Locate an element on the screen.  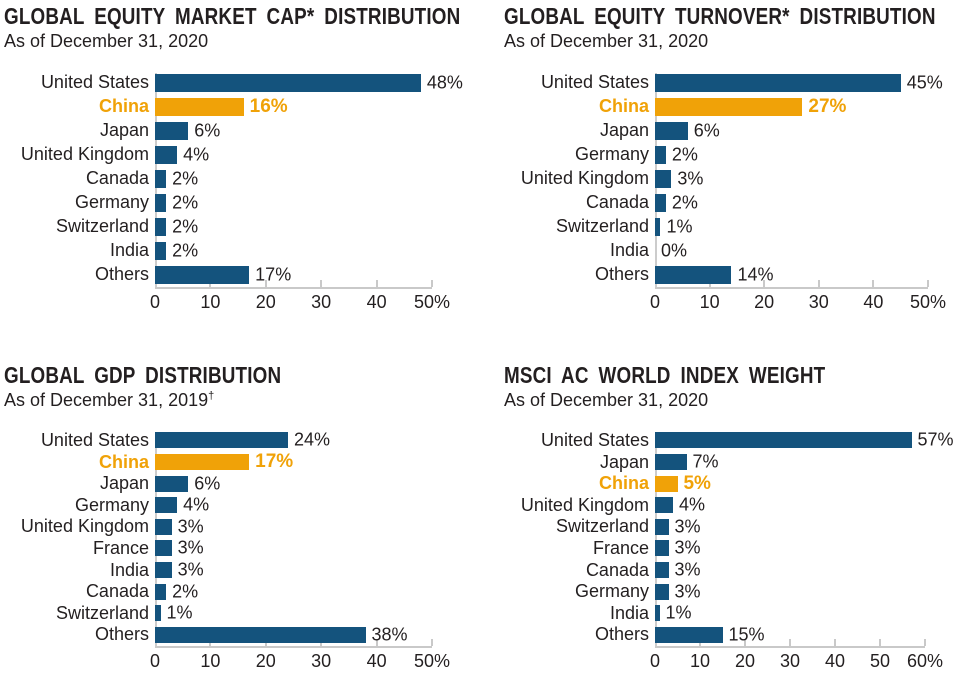
bar-row: India 1% is located at coordinates (720, 613).